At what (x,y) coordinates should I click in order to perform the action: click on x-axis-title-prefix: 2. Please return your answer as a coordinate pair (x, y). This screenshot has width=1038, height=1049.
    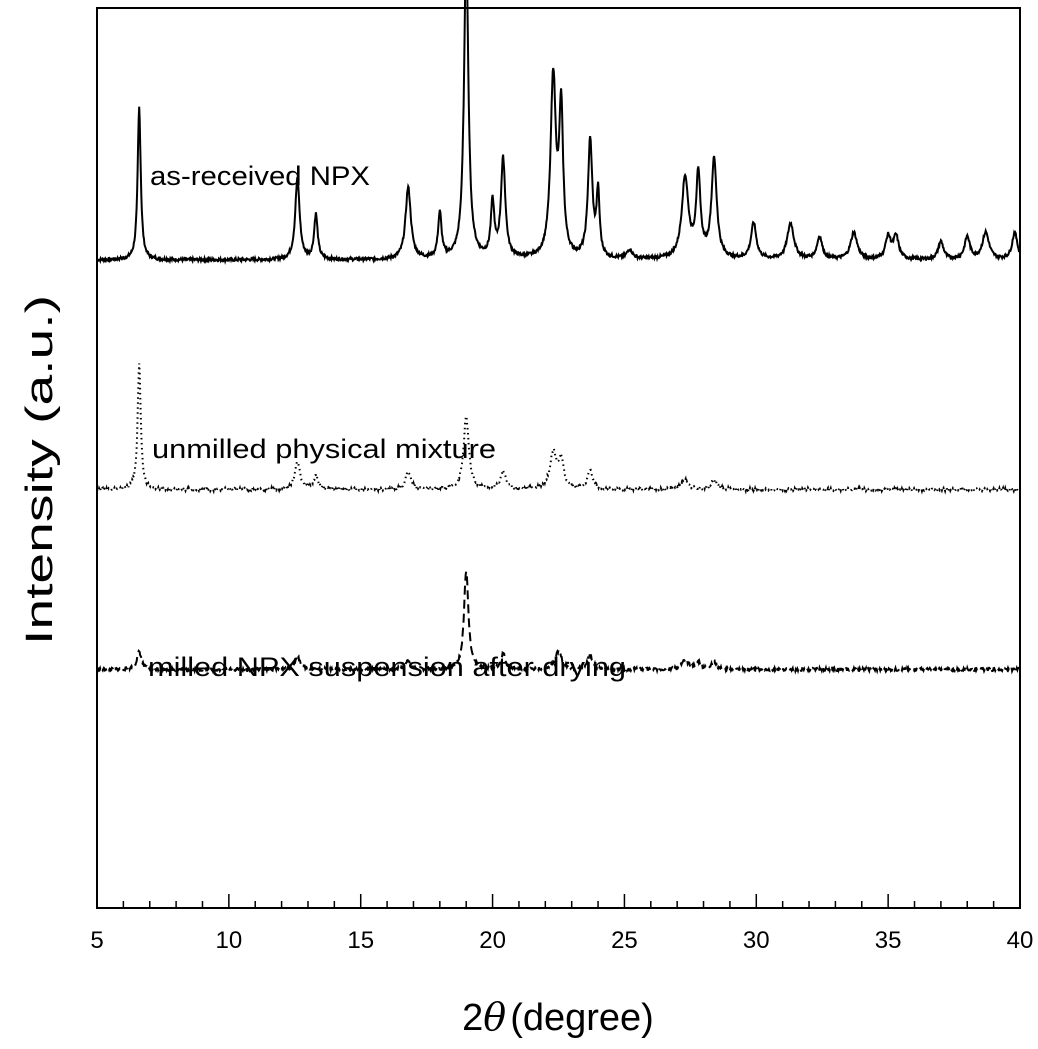
    Looking at the image, I should click on (472, 1018).